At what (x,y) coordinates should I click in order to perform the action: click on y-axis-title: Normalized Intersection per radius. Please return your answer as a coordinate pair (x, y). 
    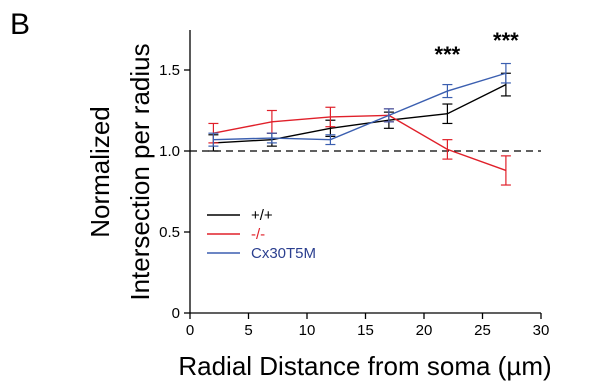
    Looking at the image, I should click on (120, 171).